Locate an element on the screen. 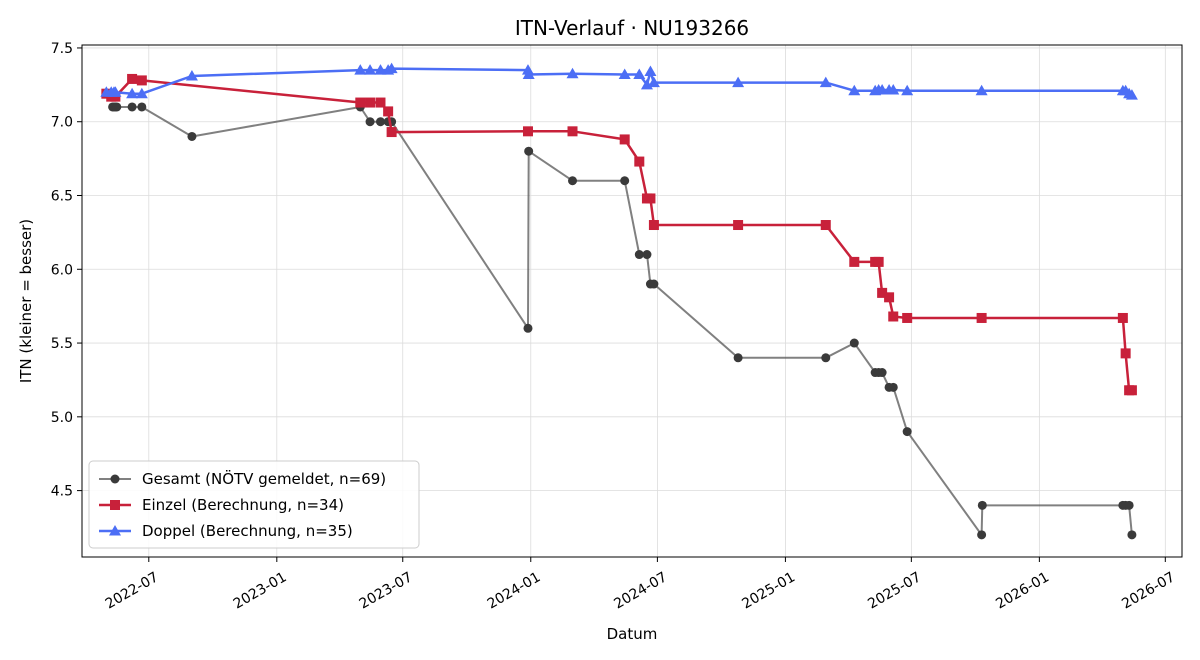 Image resolution: width=1200 pixels, height=660 pixels. series-triangle is located at coordinates (619, 81).